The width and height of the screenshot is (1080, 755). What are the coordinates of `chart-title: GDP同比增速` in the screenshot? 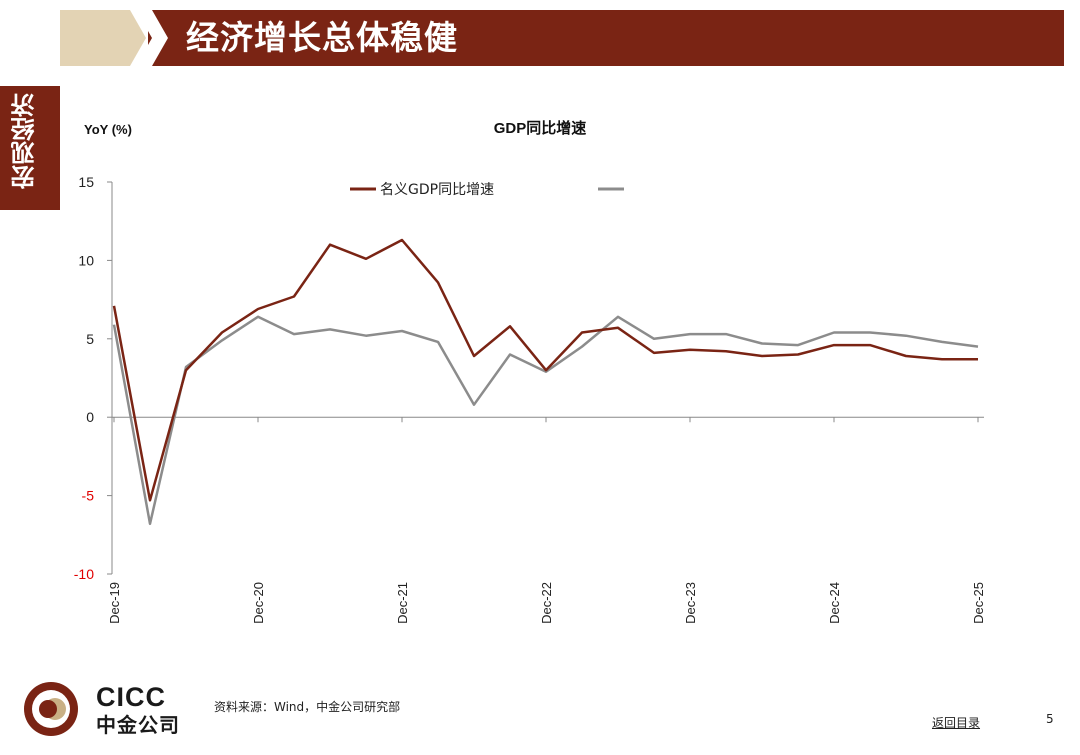 It's located at (540, 128).